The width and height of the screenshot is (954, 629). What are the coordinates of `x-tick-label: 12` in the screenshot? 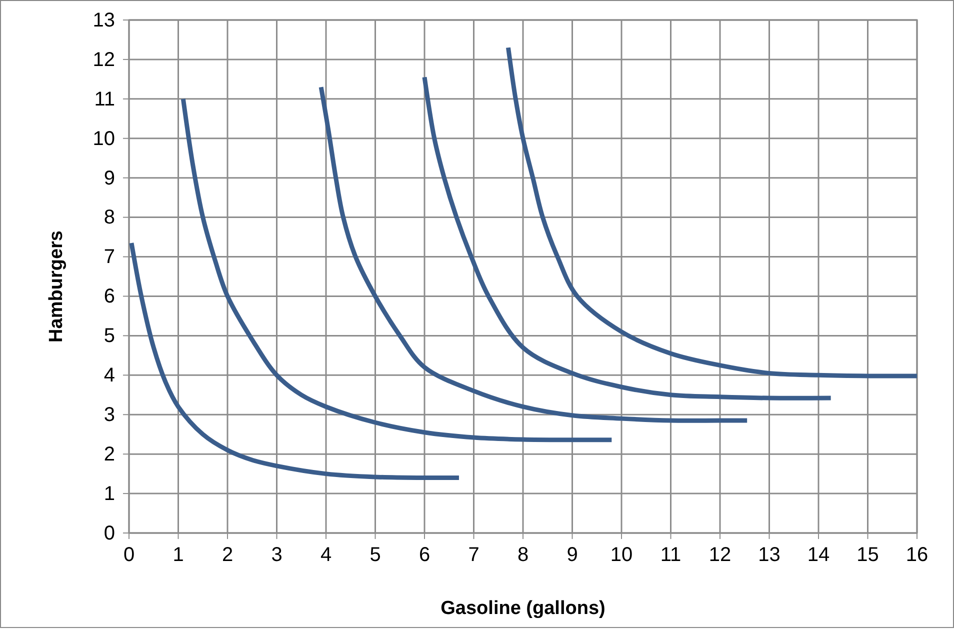 It's located at (720, 555).